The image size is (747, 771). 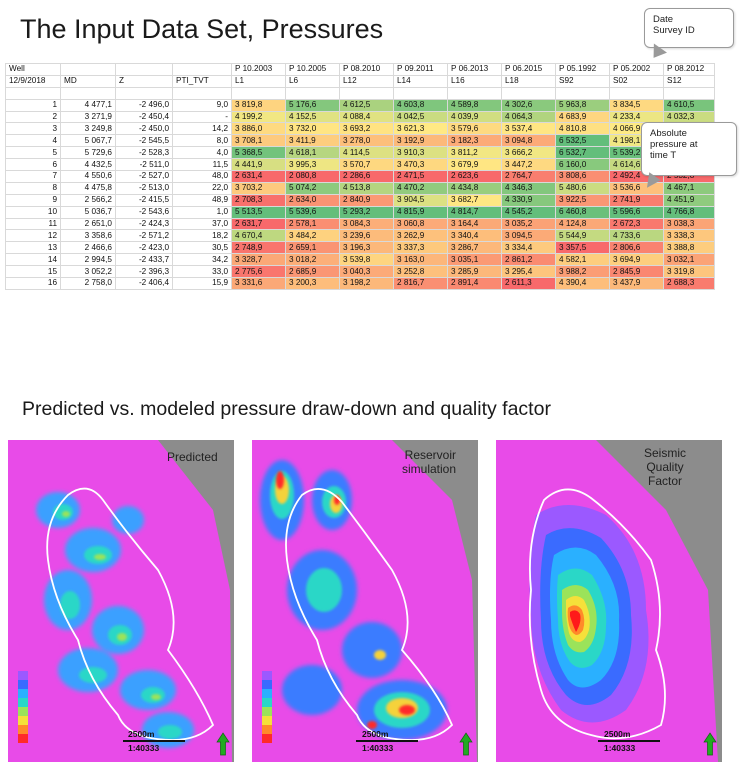 What do you see at coordinates (474, 200) in the screenshot?
I see `pressure-cell: 3 682,7` at bounding box center [474, 200].